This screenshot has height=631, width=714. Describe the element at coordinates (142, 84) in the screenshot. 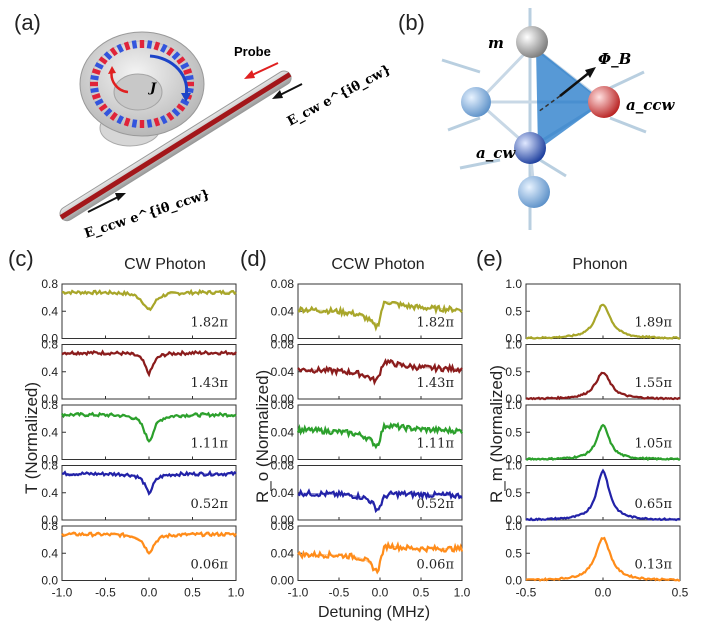

I see `mode-pattern` at that location.